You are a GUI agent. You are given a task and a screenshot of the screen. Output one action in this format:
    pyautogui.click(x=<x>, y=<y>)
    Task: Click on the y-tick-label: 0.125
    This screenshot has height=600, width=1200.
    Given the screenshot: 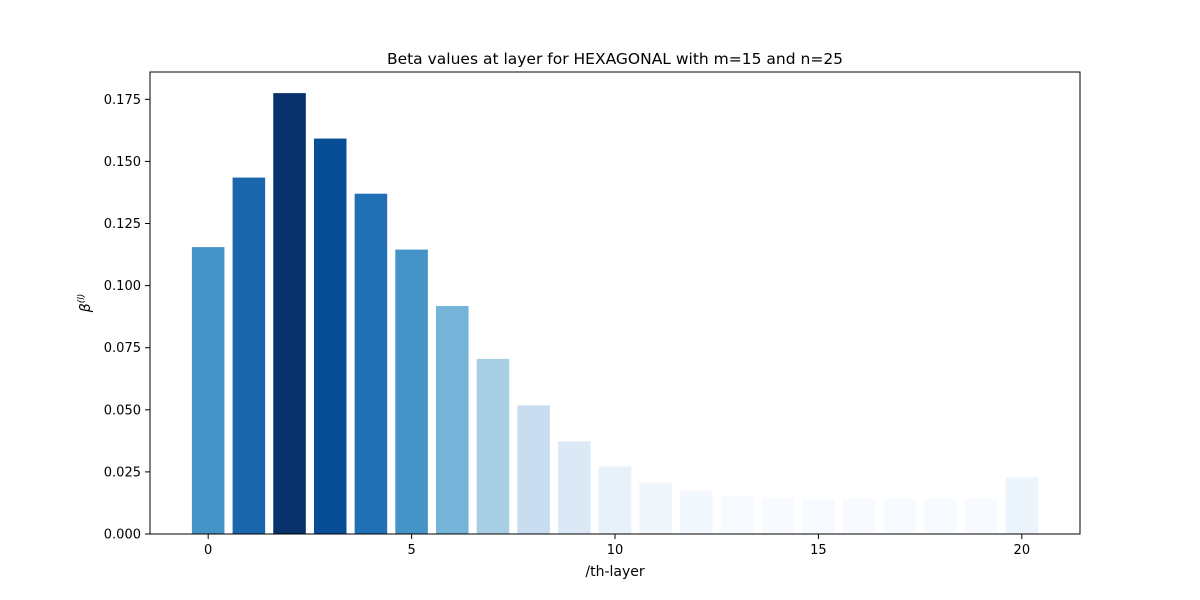 What is the action you would take?
    pyautogui.click(x=122, y=224)
    